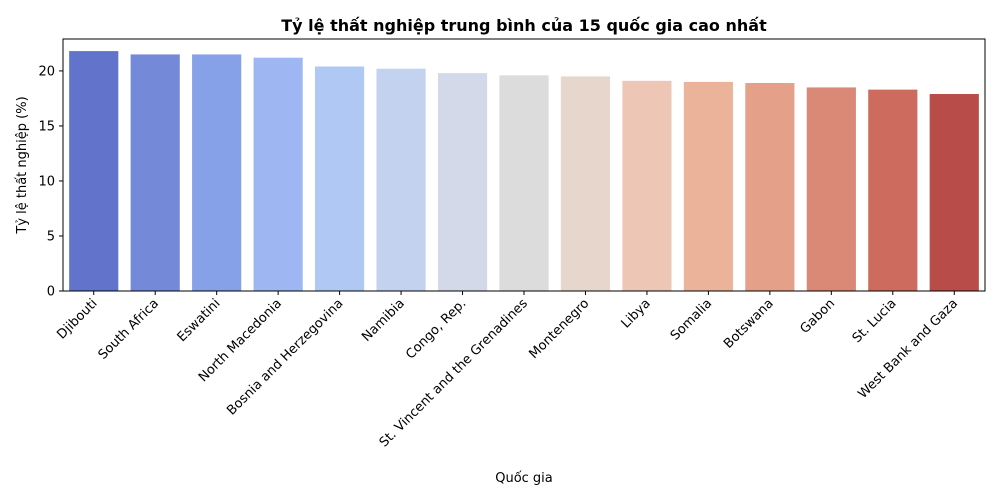 Image resolution: width=1000 pixels, height=500 pixels. What do you see at coordinates (129, 329) in the screenshot?
I see `x-tick-label: South Africa` at bounding box center [129, 329].